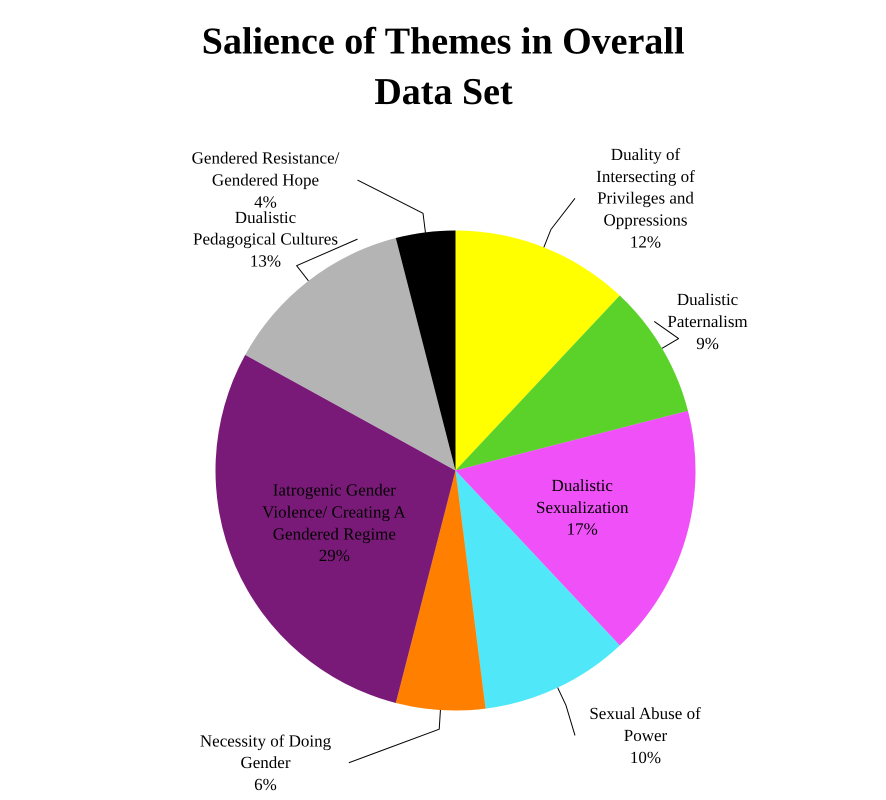 This screenshot has height=800, width=886. I want to click on data-label: 17%, so click(582, 529).